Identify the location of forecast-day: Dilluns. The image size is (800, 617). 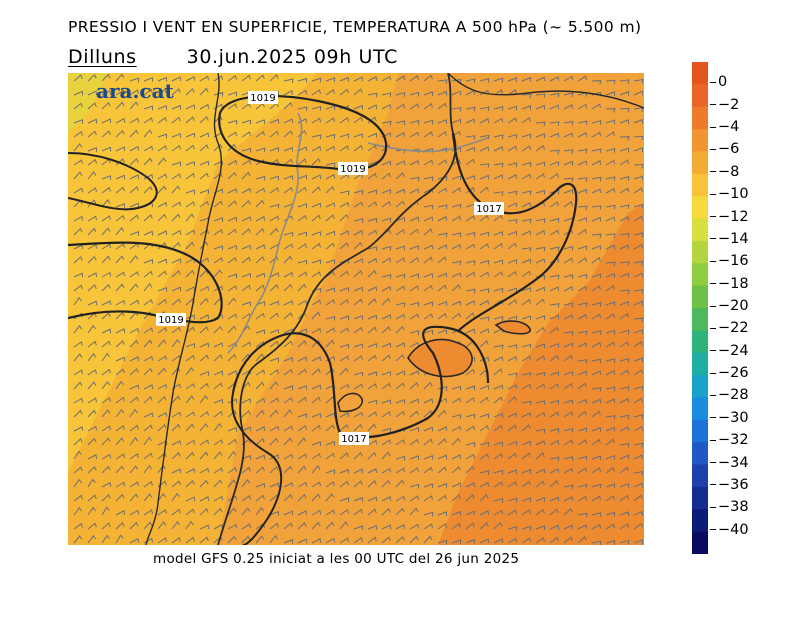
(102, 57).